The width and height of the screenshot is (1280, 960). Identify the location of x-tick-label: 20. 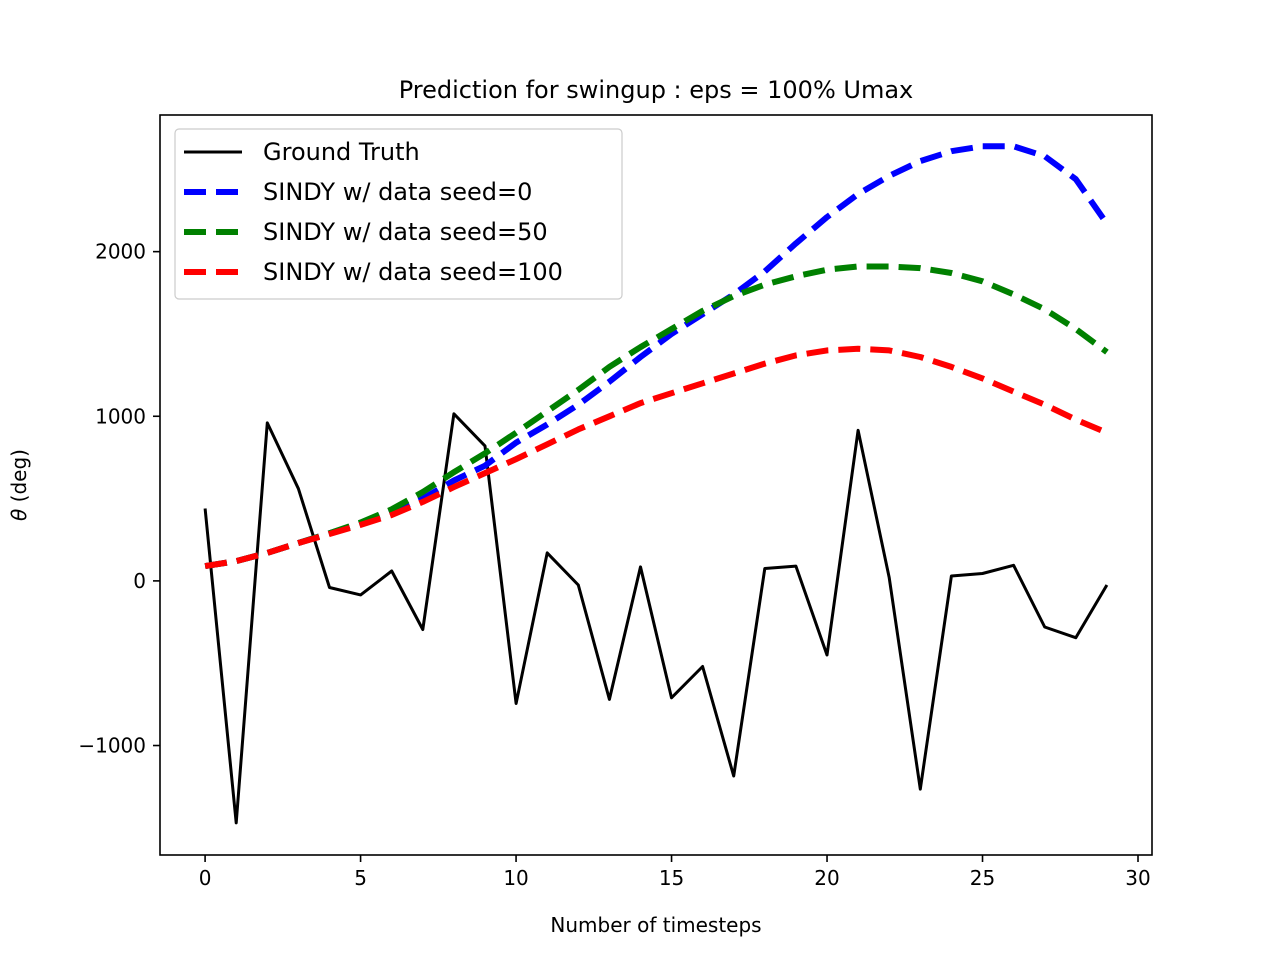
(826, 878).